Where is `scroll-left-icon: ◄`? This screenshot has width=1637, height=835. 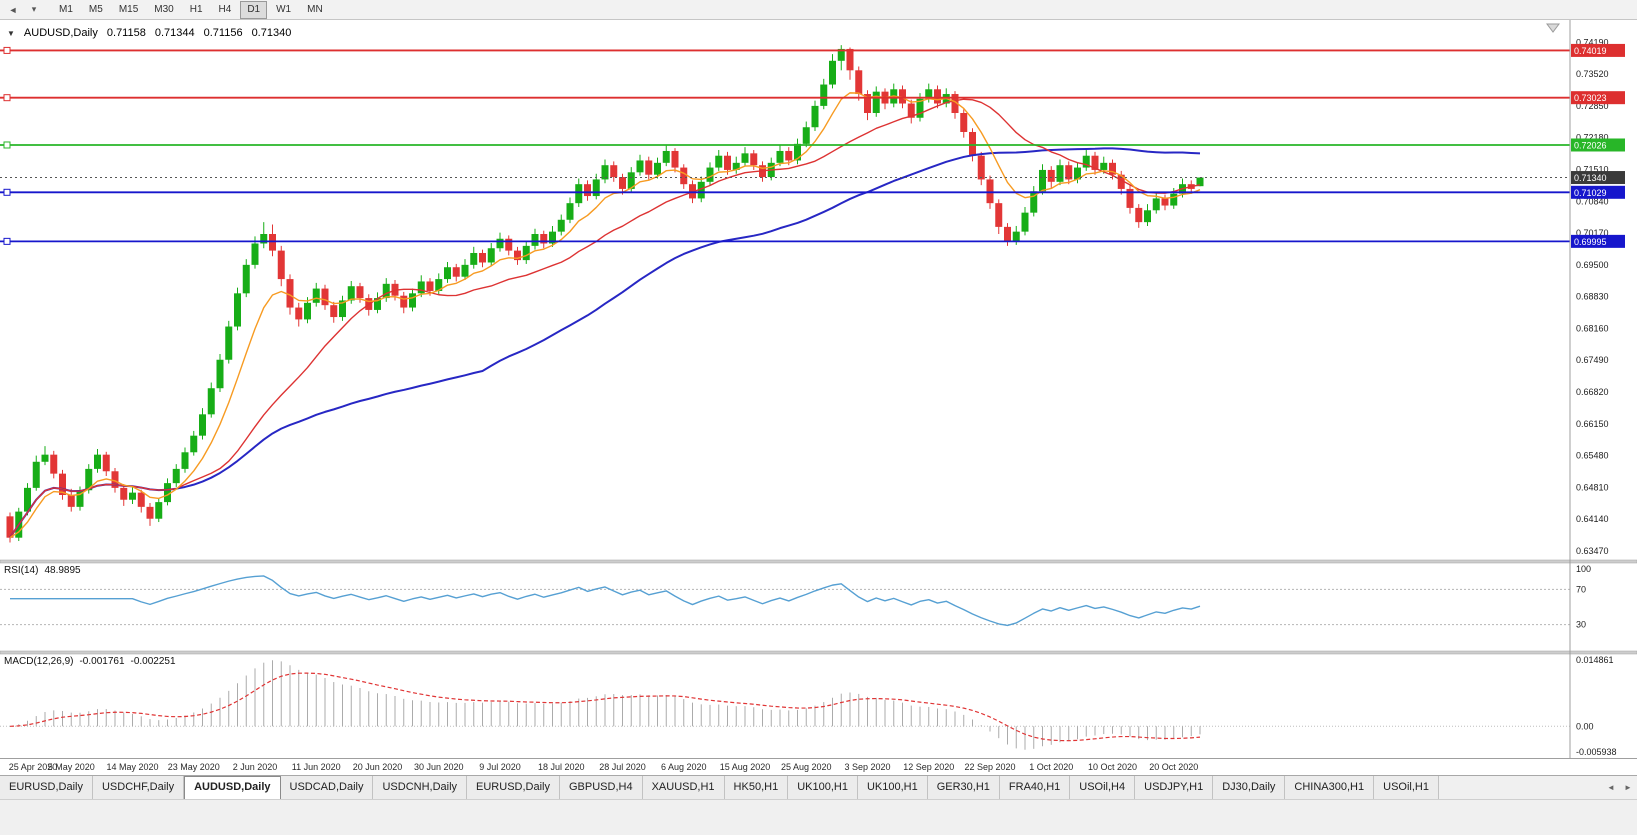 scroll-left-icon: ◄ is located at coordinates (13, 10).